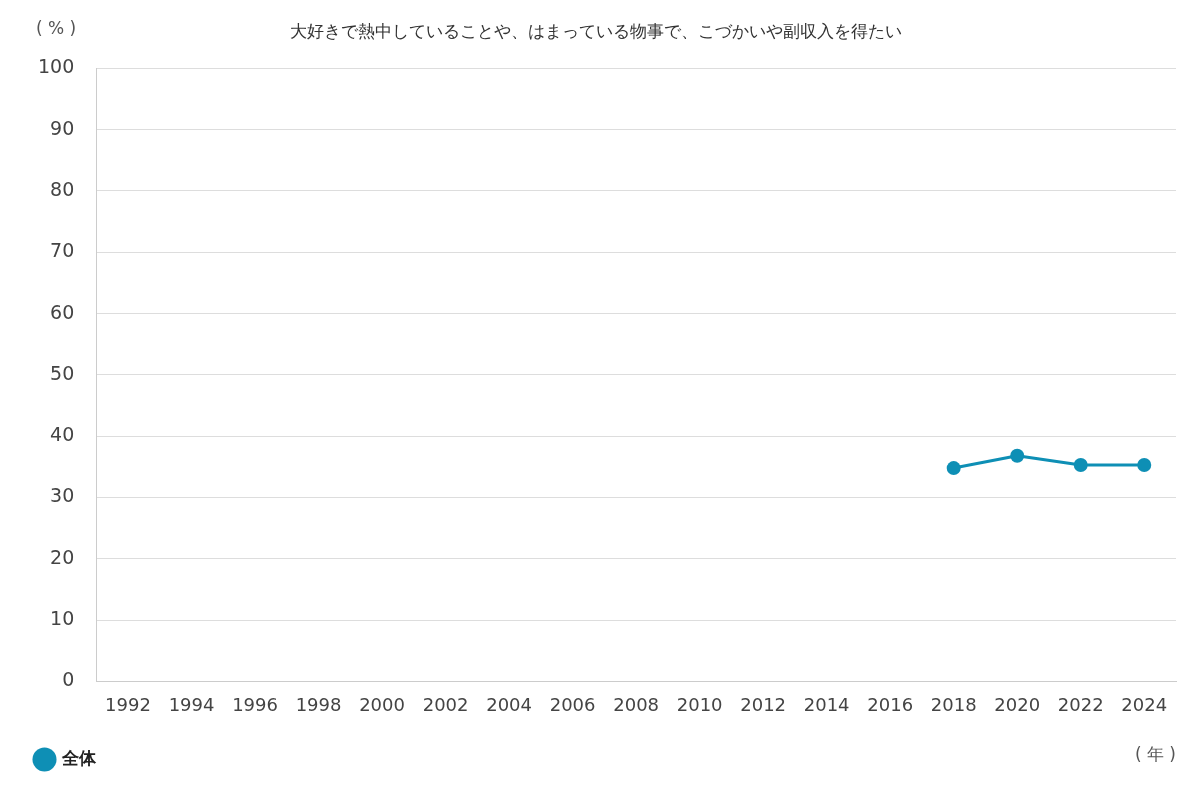 Image resolution: width=1200 pixels, height=800 pixels. I want to click on x-tick-label: 1996, so click(255, 704).